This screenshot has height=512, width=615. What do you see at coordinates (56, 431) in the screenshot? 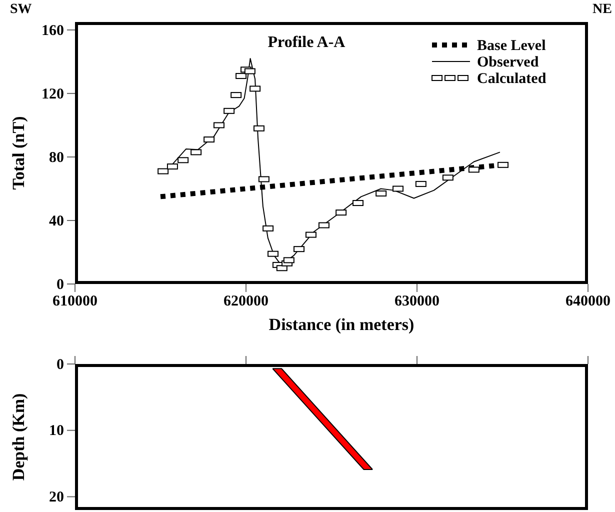
I see `y-tick-label: 10` at bounding box center [56, 431].